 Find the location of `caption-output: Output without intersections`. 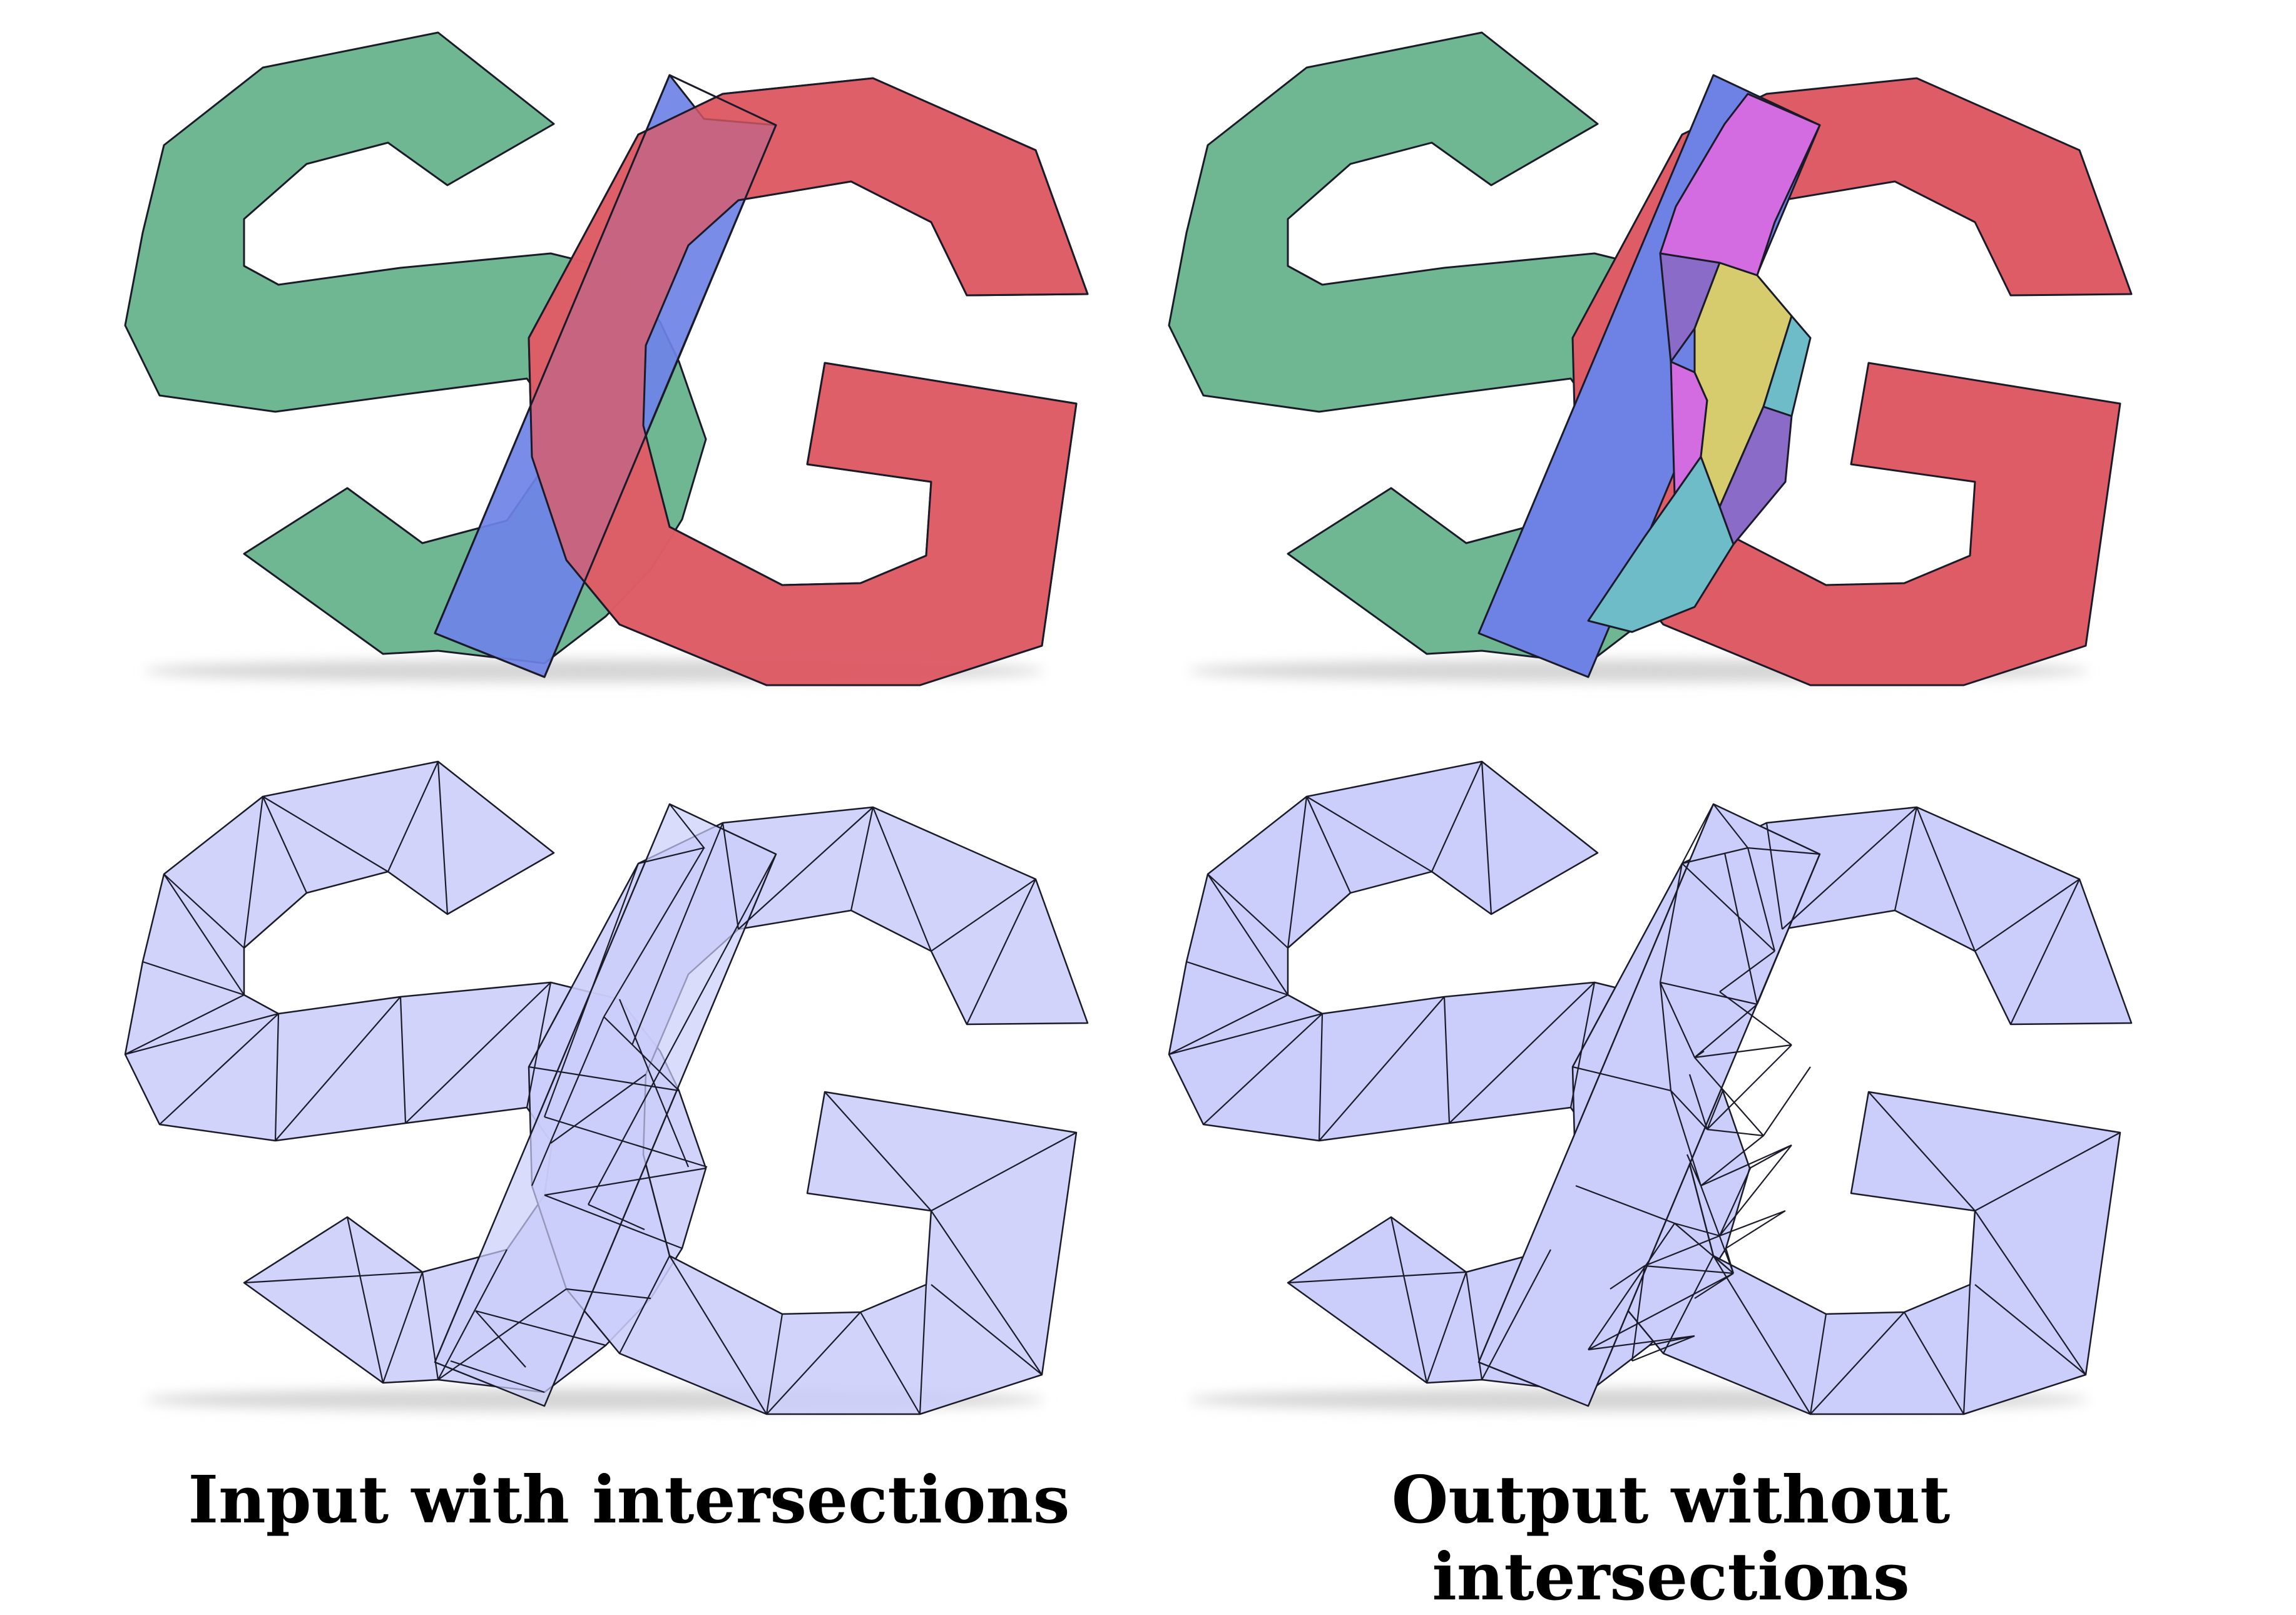

caption-output: Output without intersections is located at coordinates (1671, 1538).